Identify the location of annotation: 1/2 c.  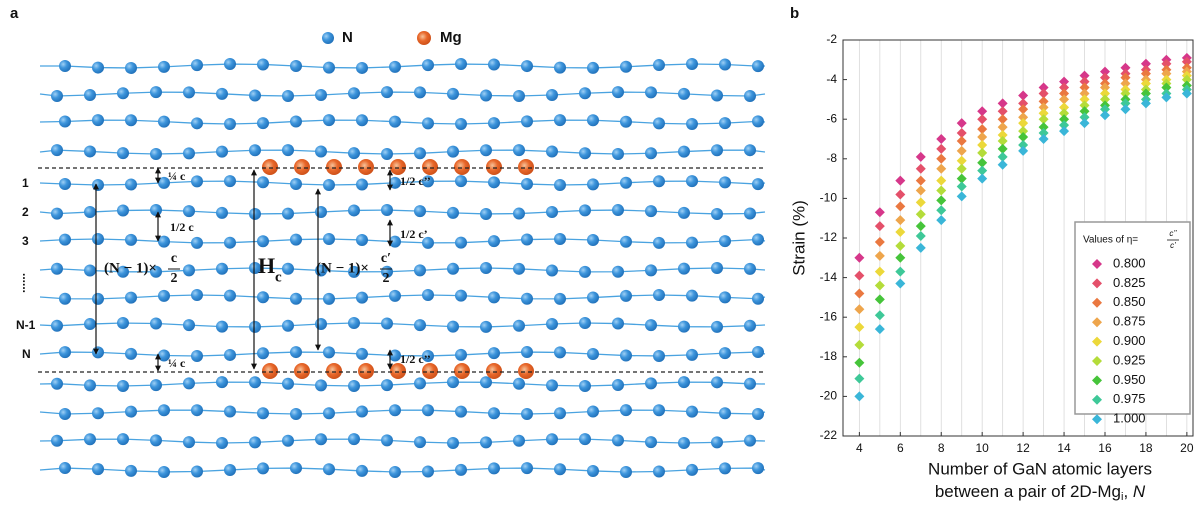
(182, 227).